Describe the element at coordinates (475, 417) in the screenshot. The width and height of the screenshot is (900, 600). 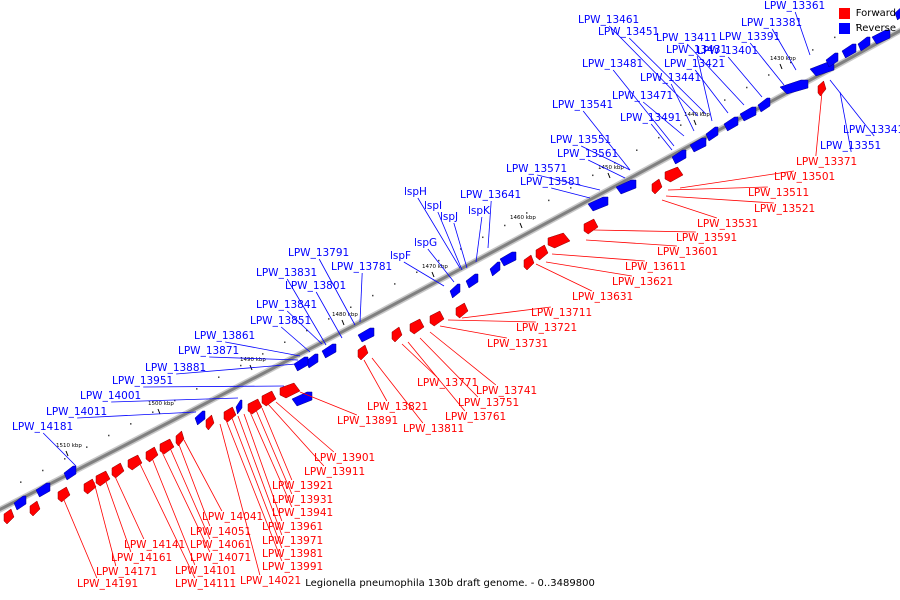
I see `forward-gene-label: LPW_13761` at that location.